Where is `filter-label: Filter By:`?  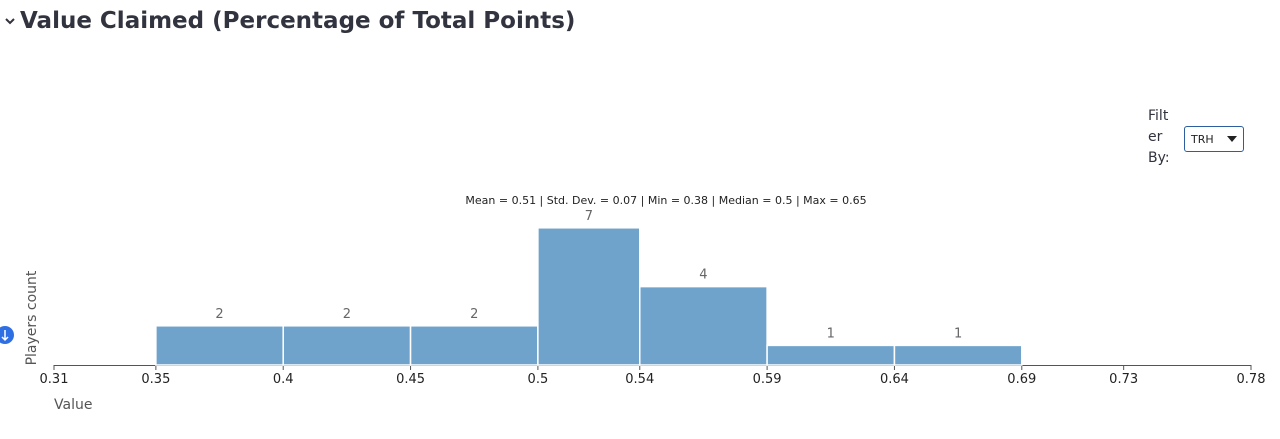
filter-label: Filter By: is located at coordinates (1159, 137).